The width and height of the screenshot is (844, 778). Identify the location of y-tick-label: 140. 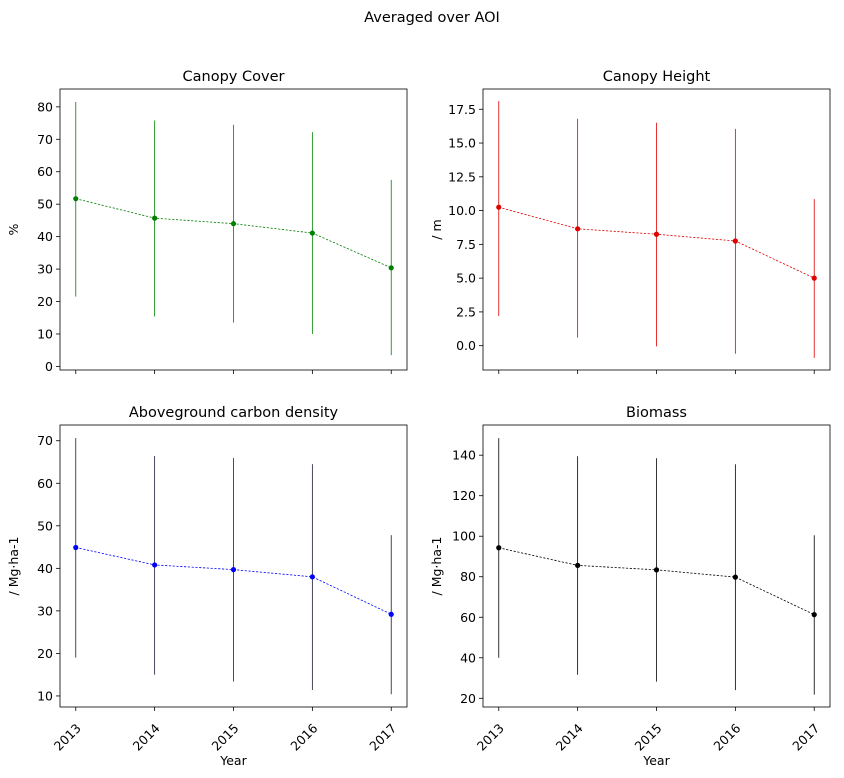
(464, 455).